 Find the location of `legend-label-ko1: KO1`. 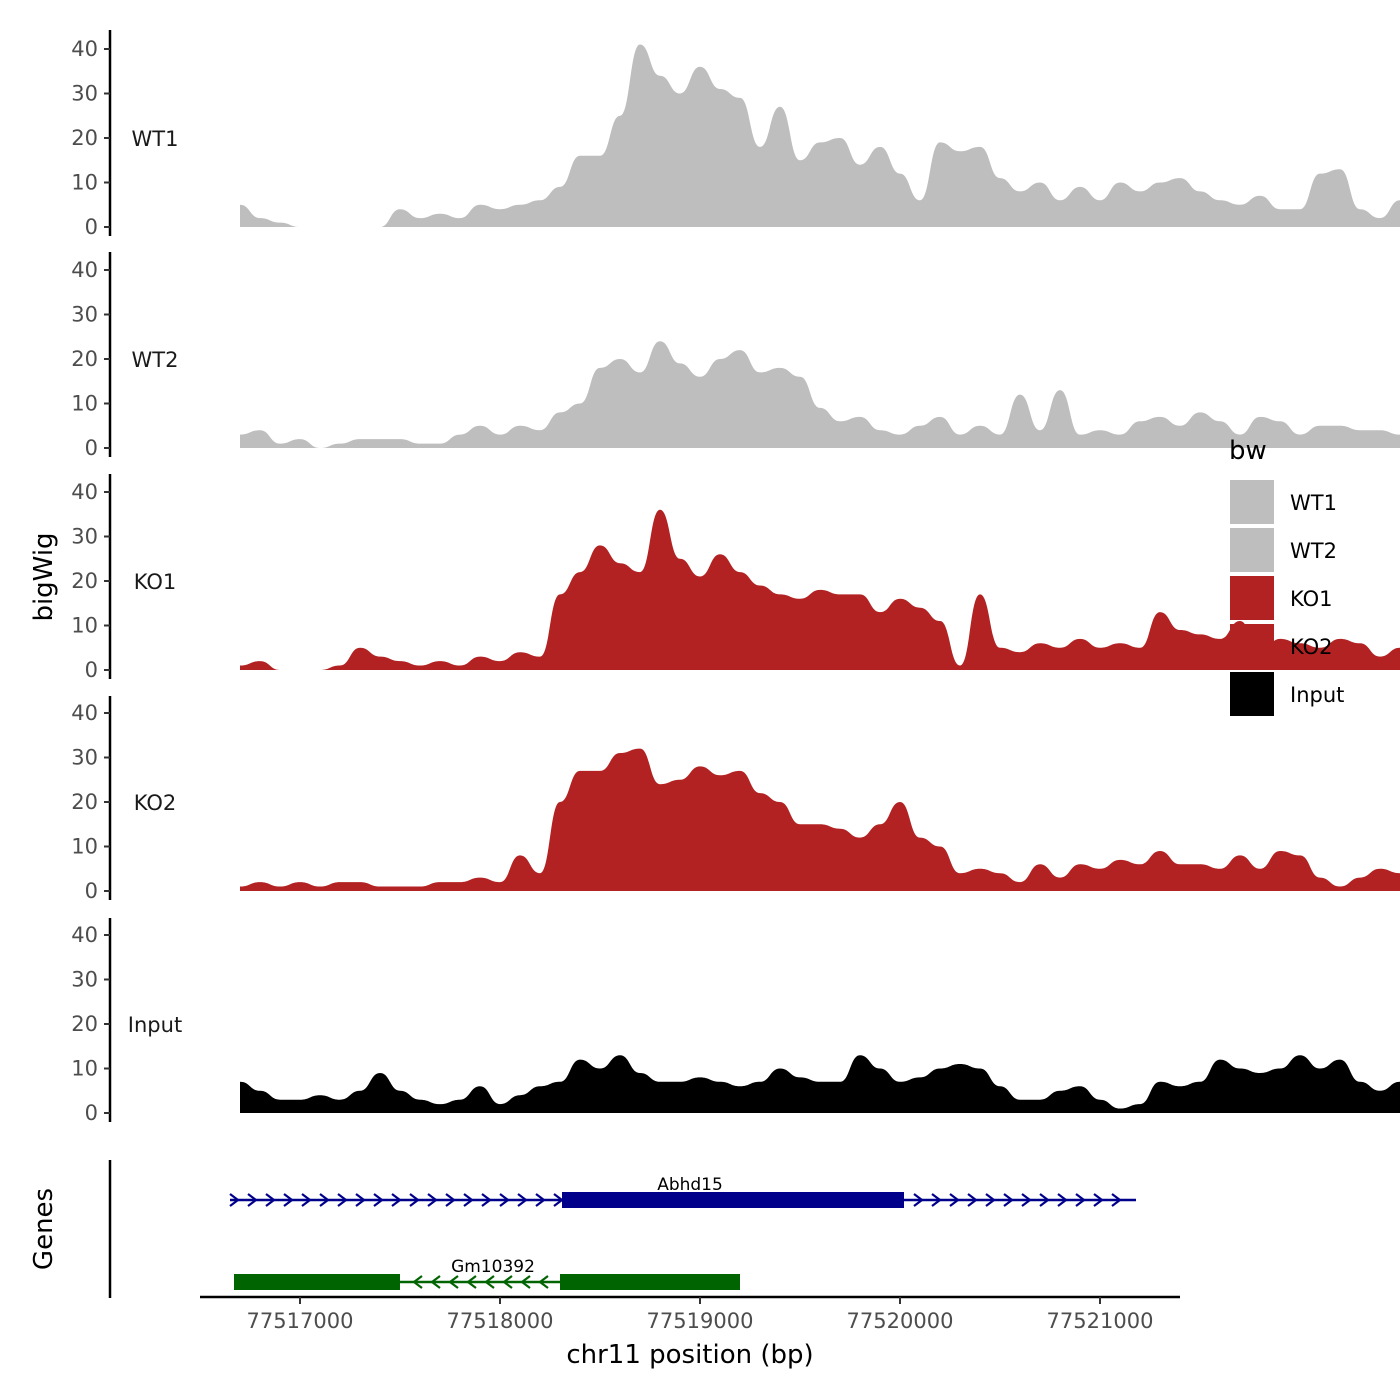

legend-label-ko1: KO1 is located at coordinates (1311, 599).